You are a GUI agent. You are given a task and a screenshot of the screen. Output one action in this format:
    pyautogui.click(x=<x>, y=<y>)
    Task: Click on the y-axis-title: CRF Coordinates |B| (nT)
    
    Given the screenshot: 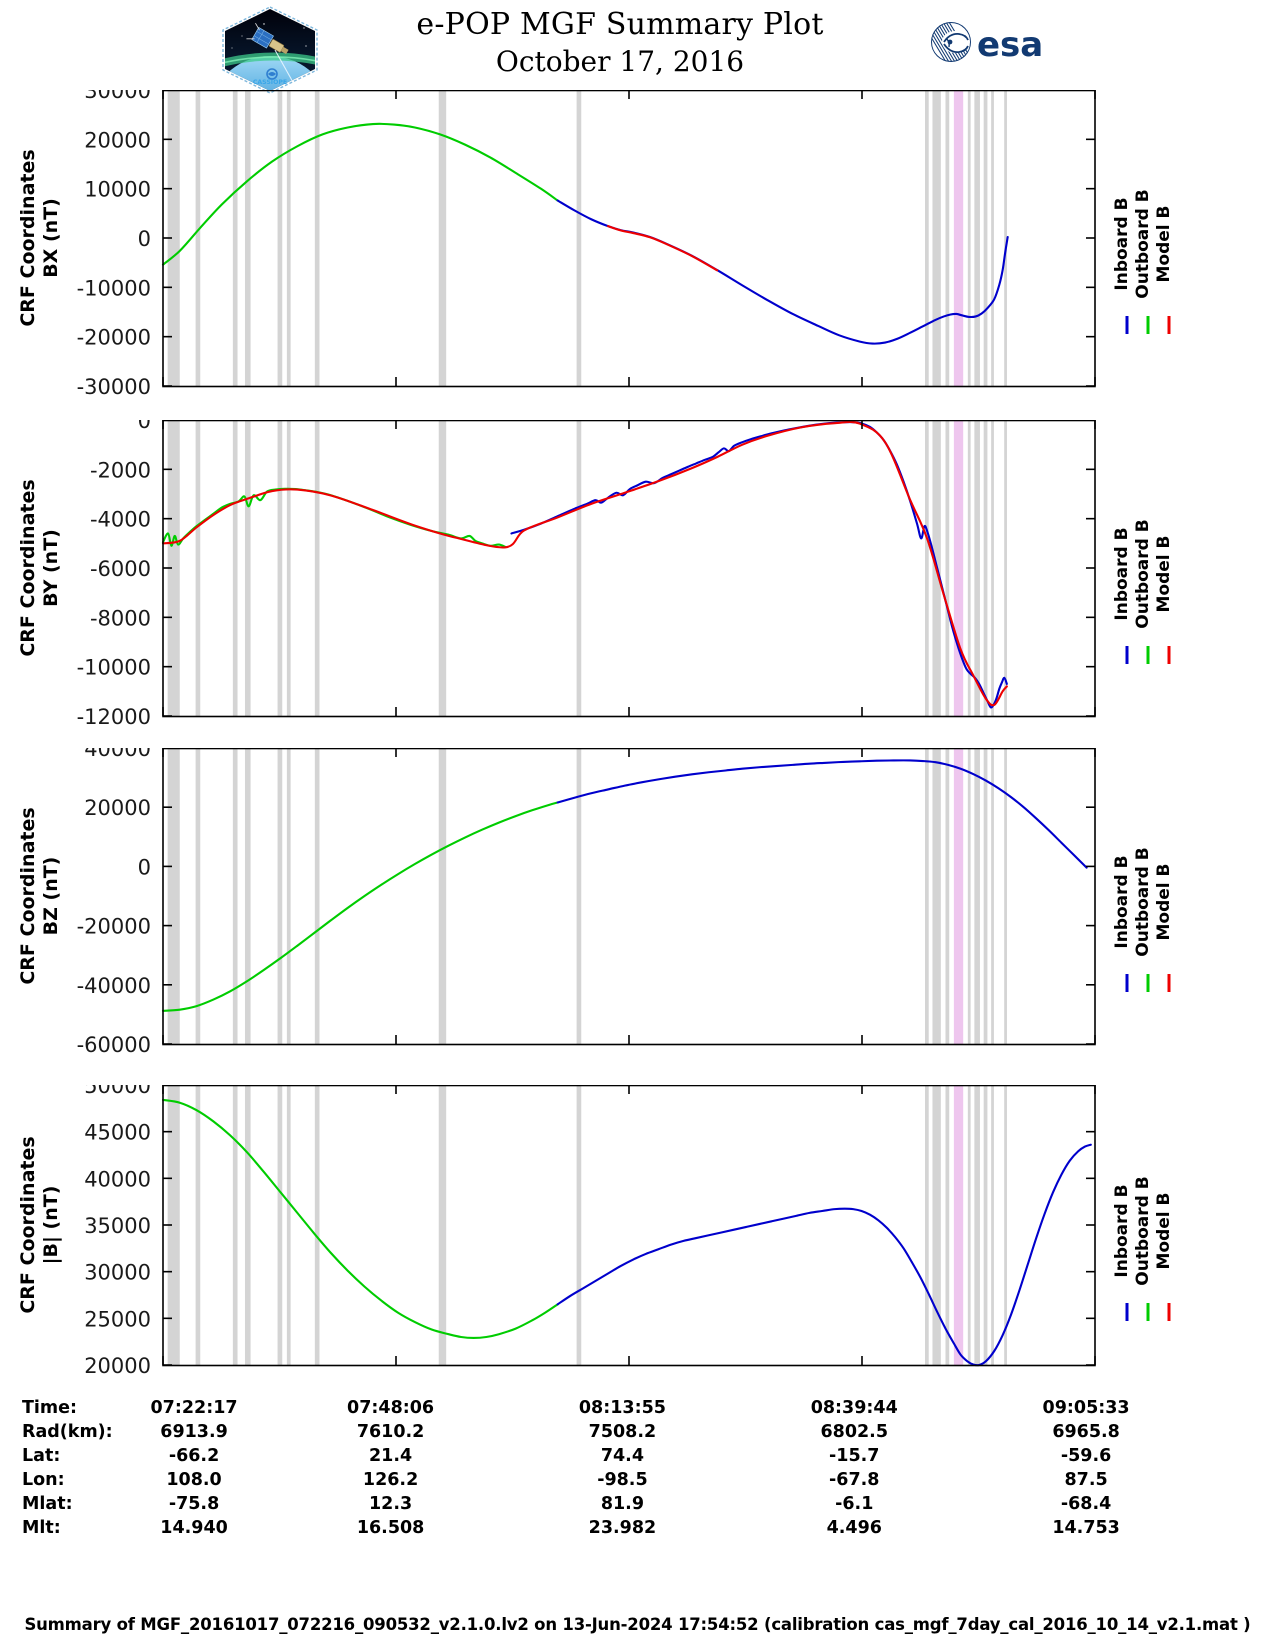 What is the action you would take?
    pyautogui.click(x=39, y=1224)
    